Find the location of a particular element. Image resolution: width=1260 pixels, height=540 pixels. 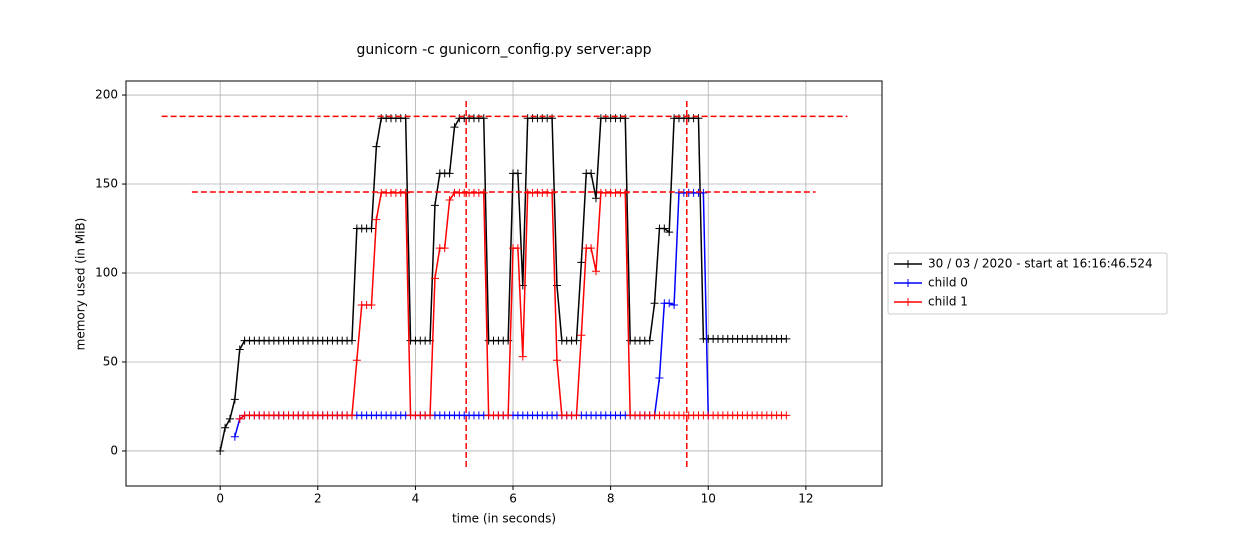

legend-label: 30 / 03 / 2020 - start at 16:16:46.524 is located at coordinates (1040, 264).